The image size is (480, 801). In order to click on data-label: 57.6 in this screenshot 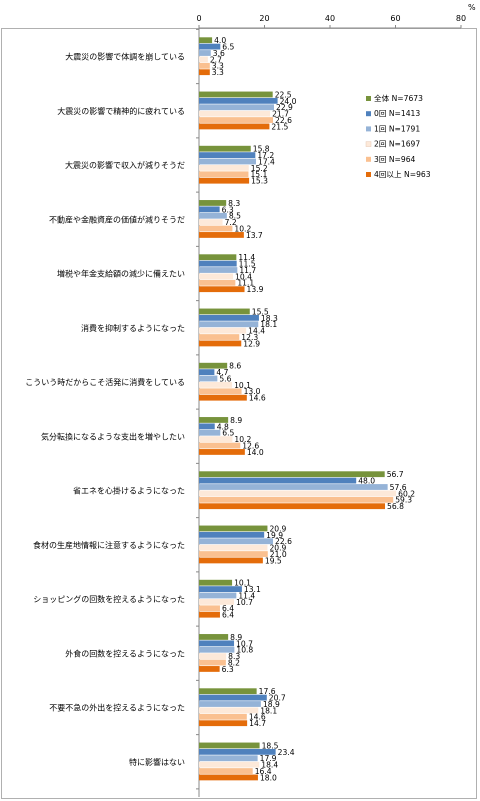, I will do `click(398, 487)`.